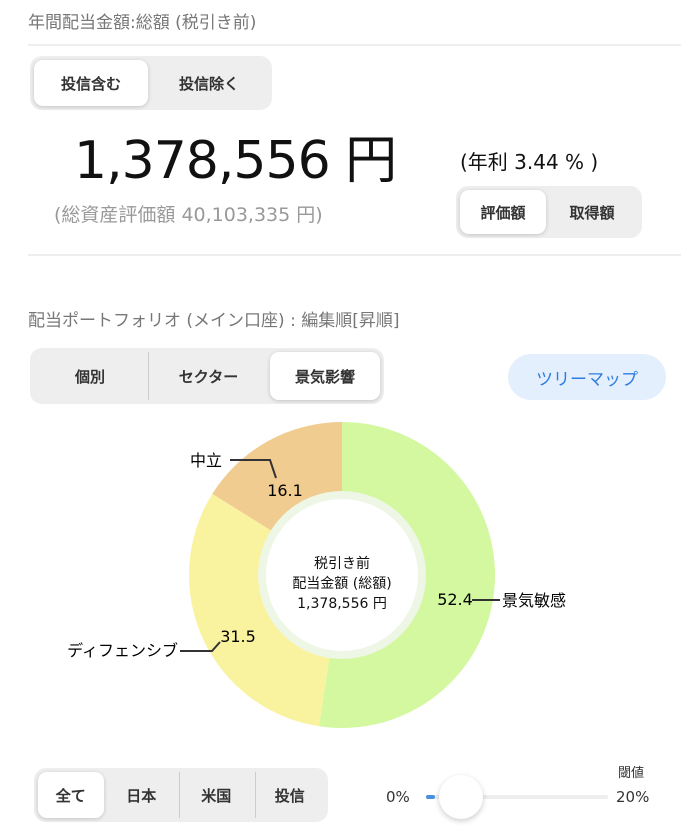  Describe the element at coordinates (235, 161) in the screenshot. I see `dividend-amount: 1,378,556 円` at that location.